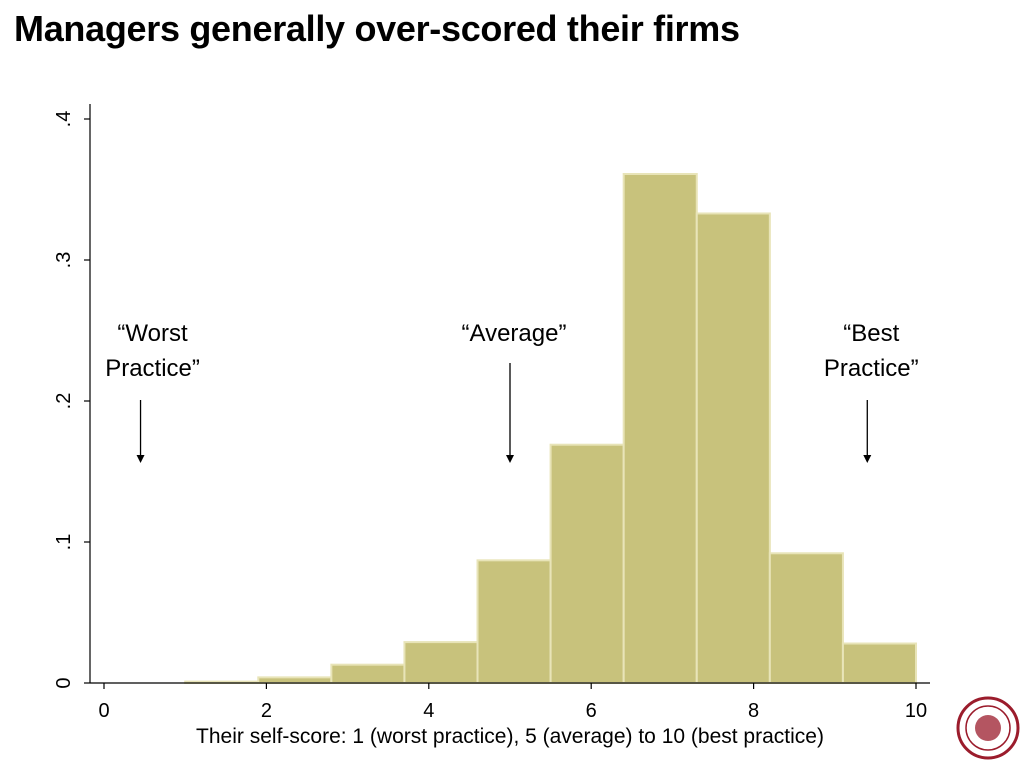  Describe the element at coordinates (514, 333) in the screenshot. I see `annotation-text: “Average”` at that location.